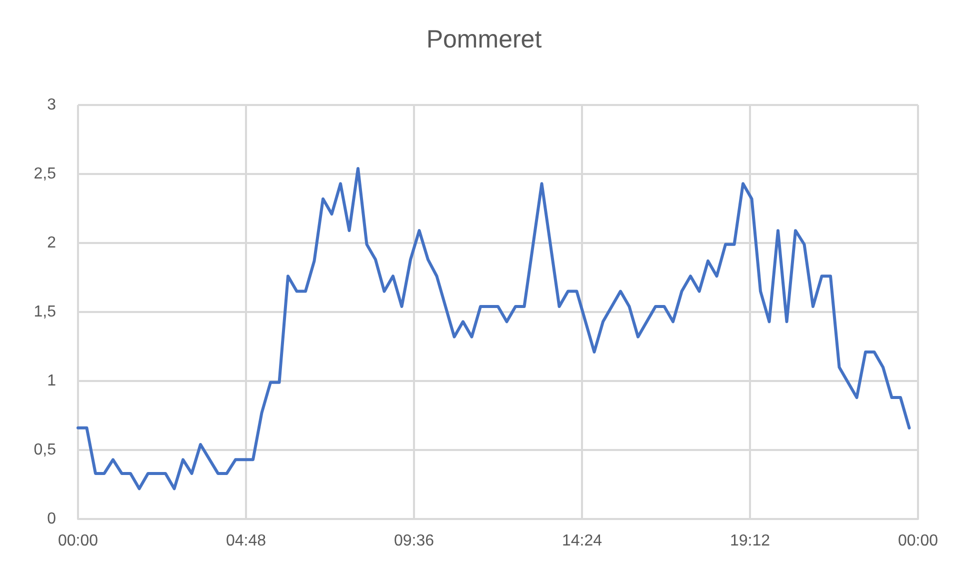 Image resolution: width=968 pixels, height=581 pixels. What do you see at coordinates (45, 450) in the screenshot?
I see `y-tick-label: 0,5` at bounding box center [45, 450].